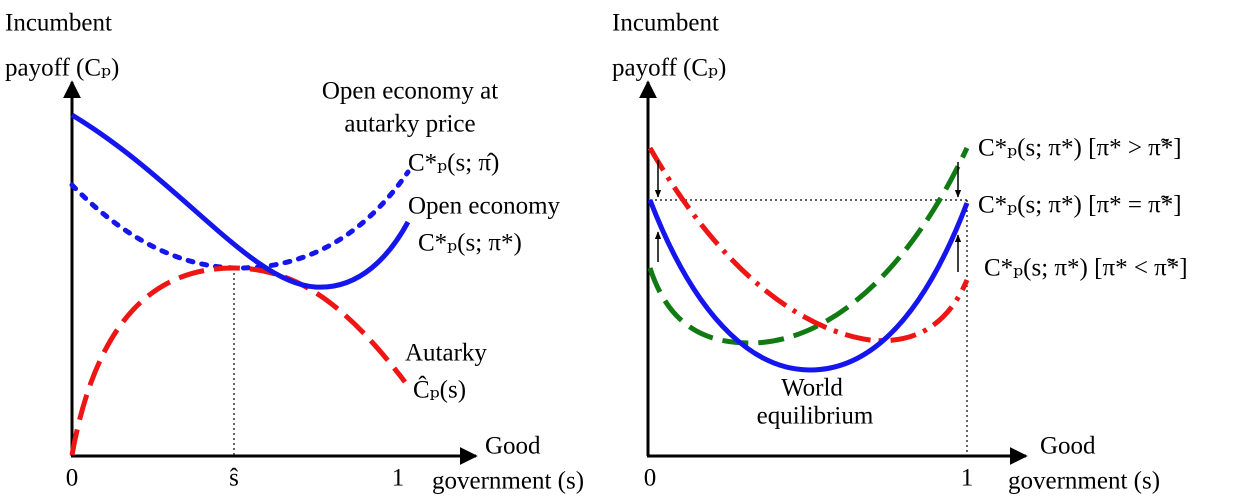 The width and height of the screenshot is (1235, 498). I want to click on curve-label: C*ₚ(s; π̂), so click(453, 163).